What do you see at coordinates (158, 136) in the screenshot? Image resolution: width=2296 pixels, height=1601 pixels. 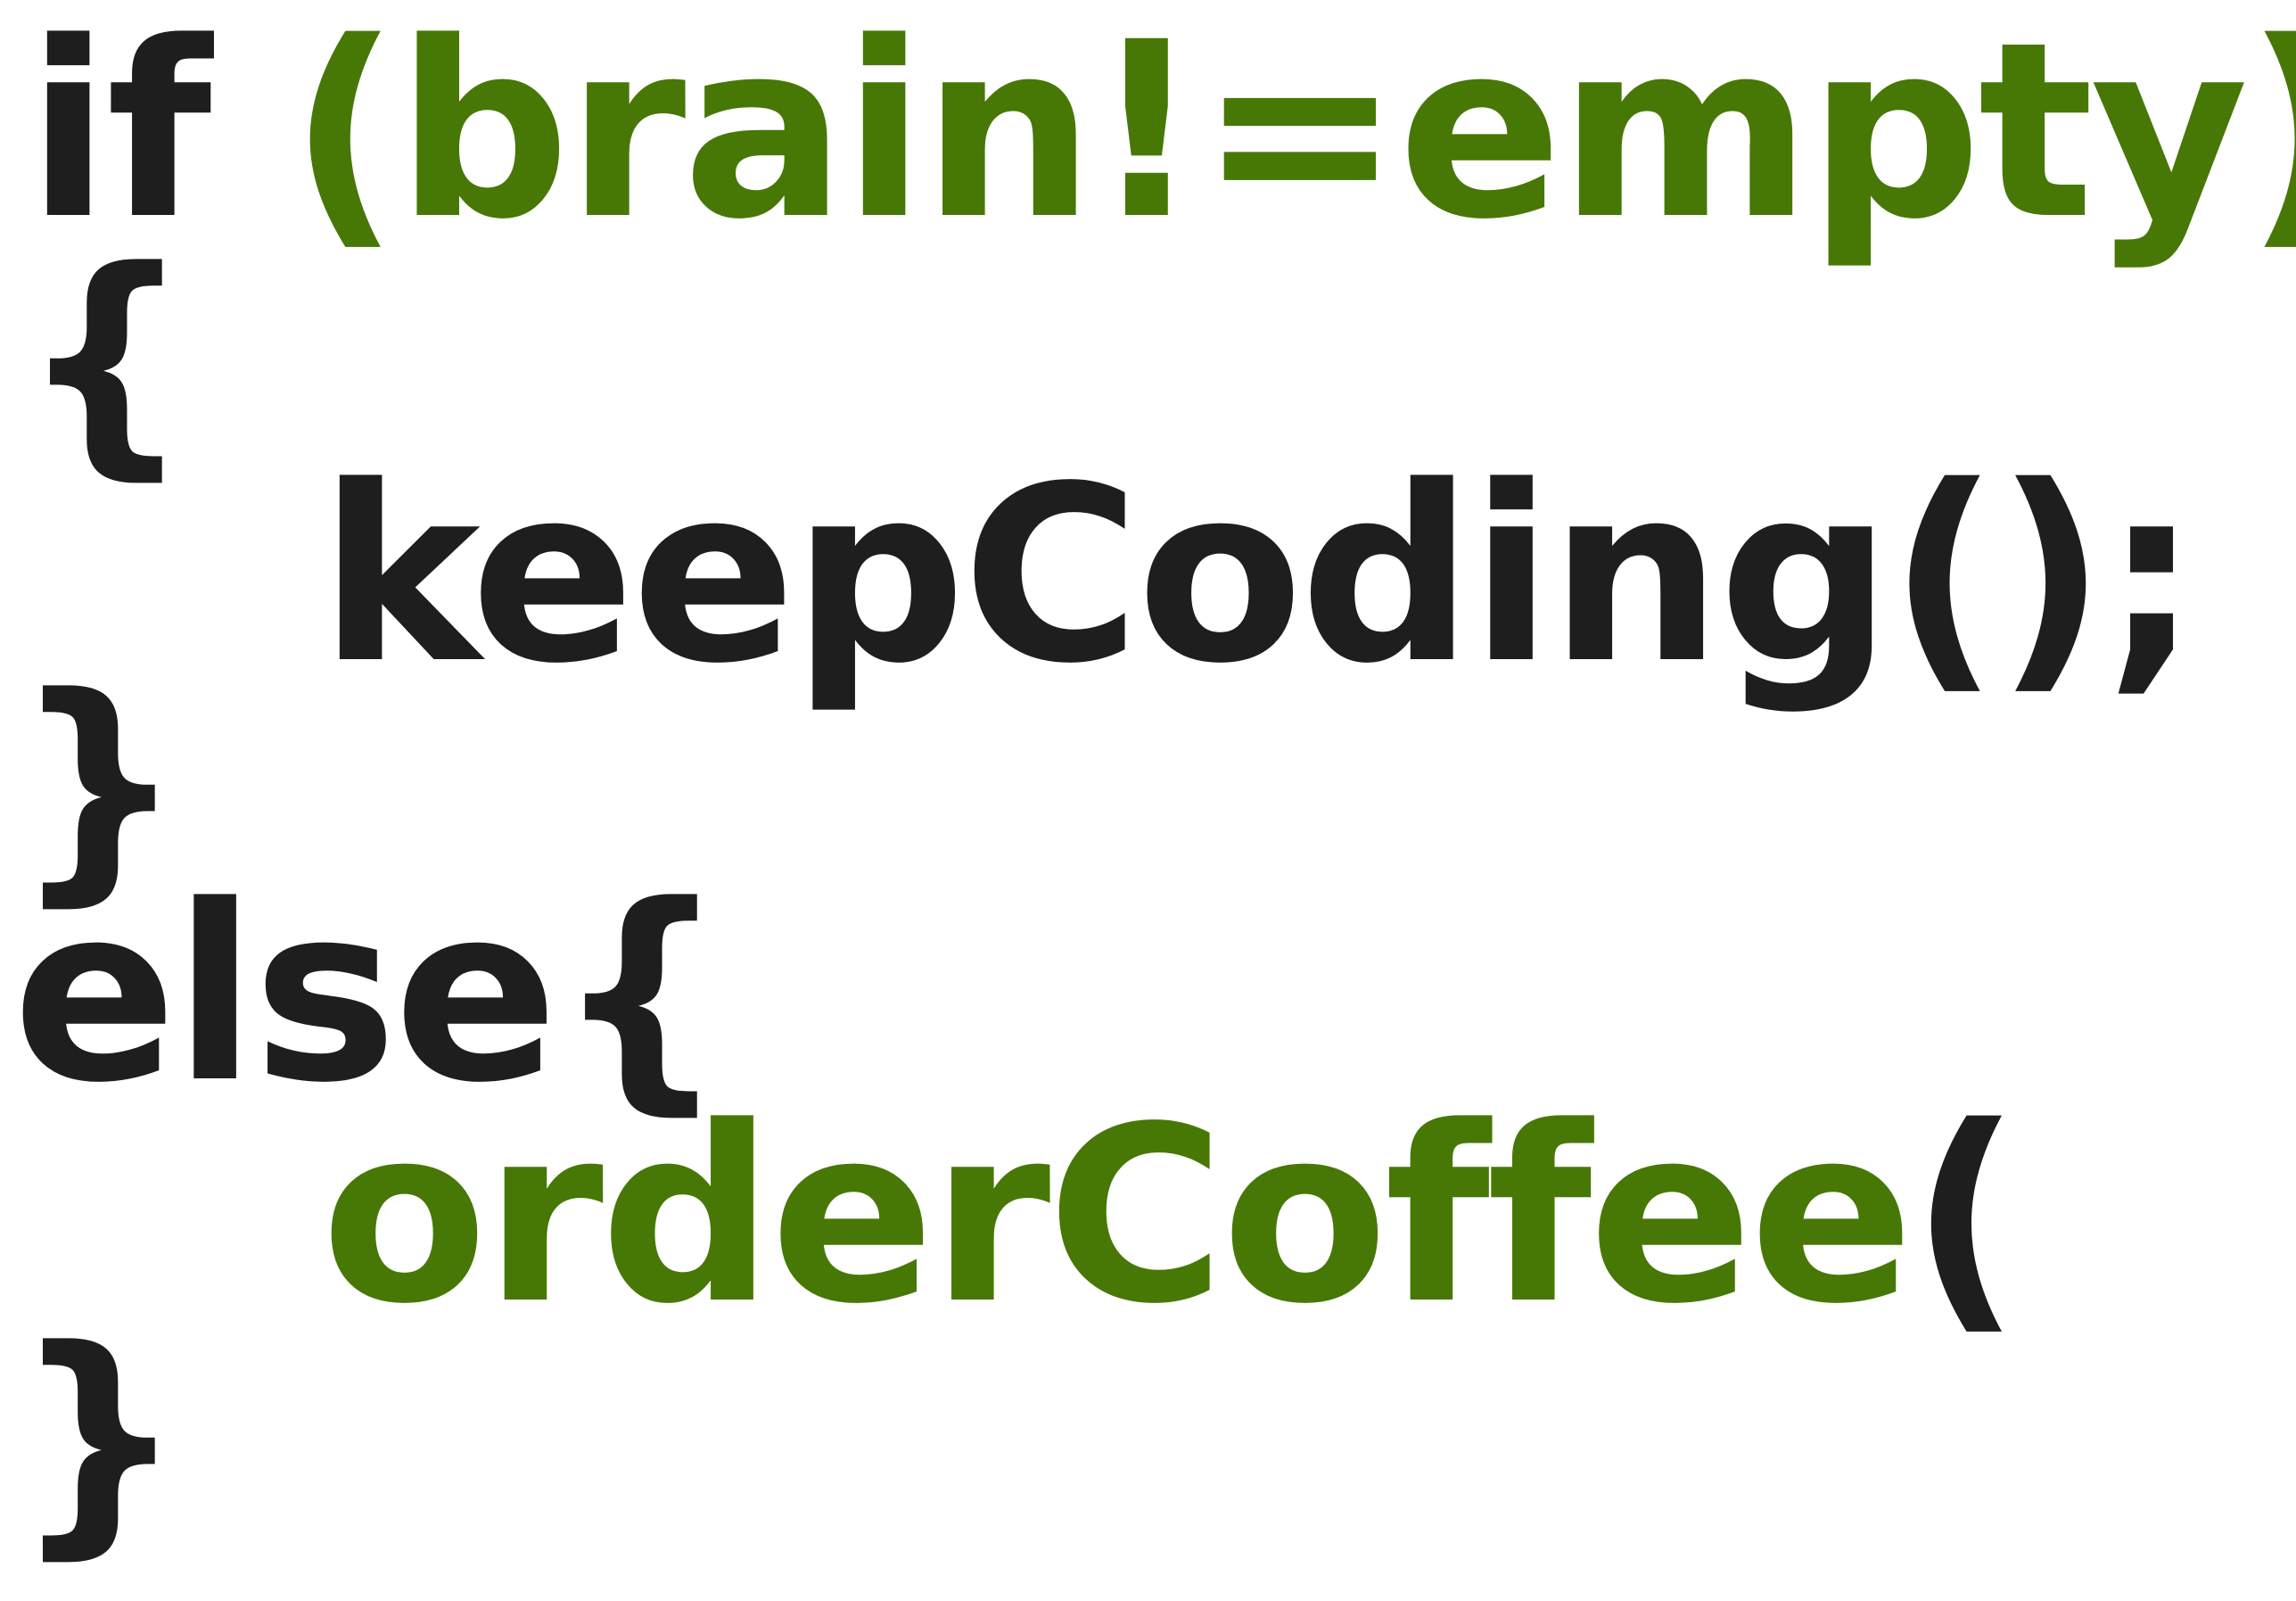 I see `if-keyword: if` at bounding box center [158, 136].